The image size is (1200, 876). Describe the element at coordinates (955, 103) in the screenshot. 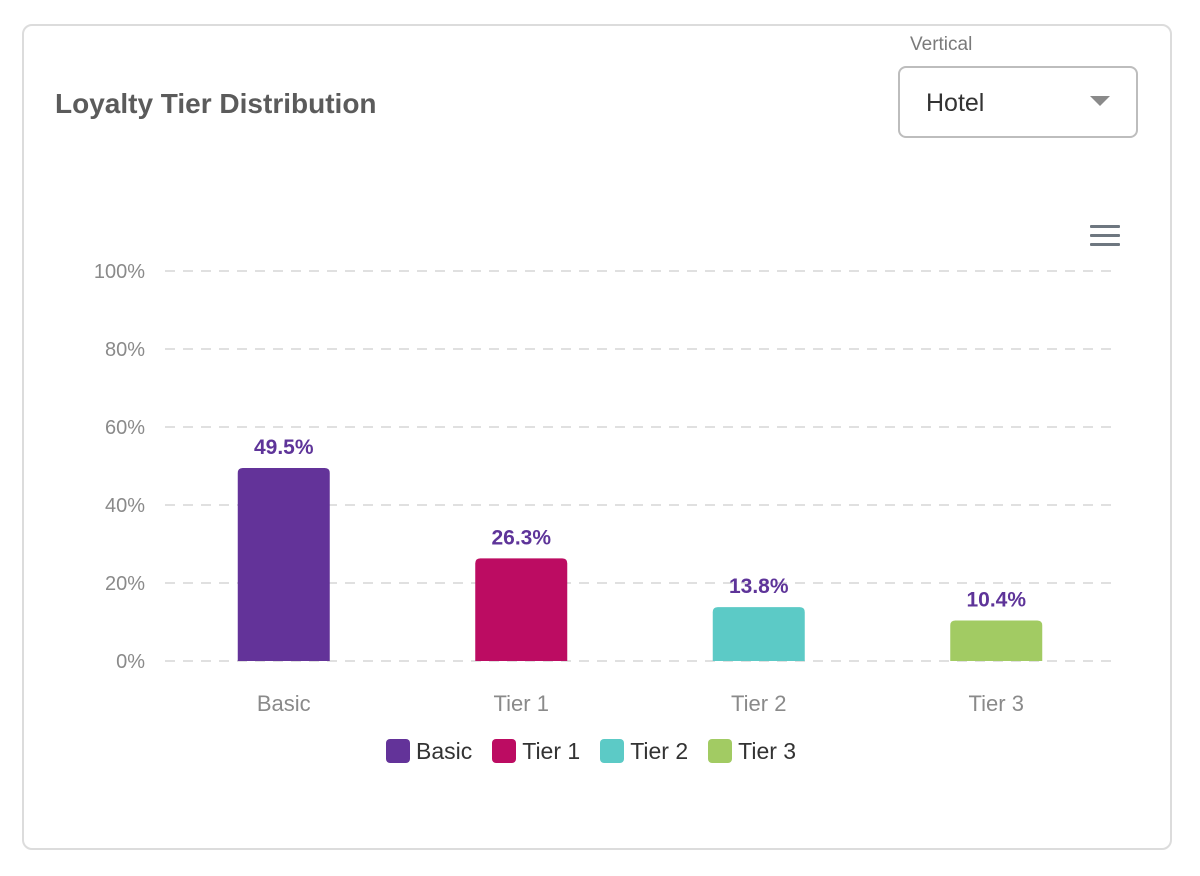

I see `vertical-select-value: Hotel` at that location.